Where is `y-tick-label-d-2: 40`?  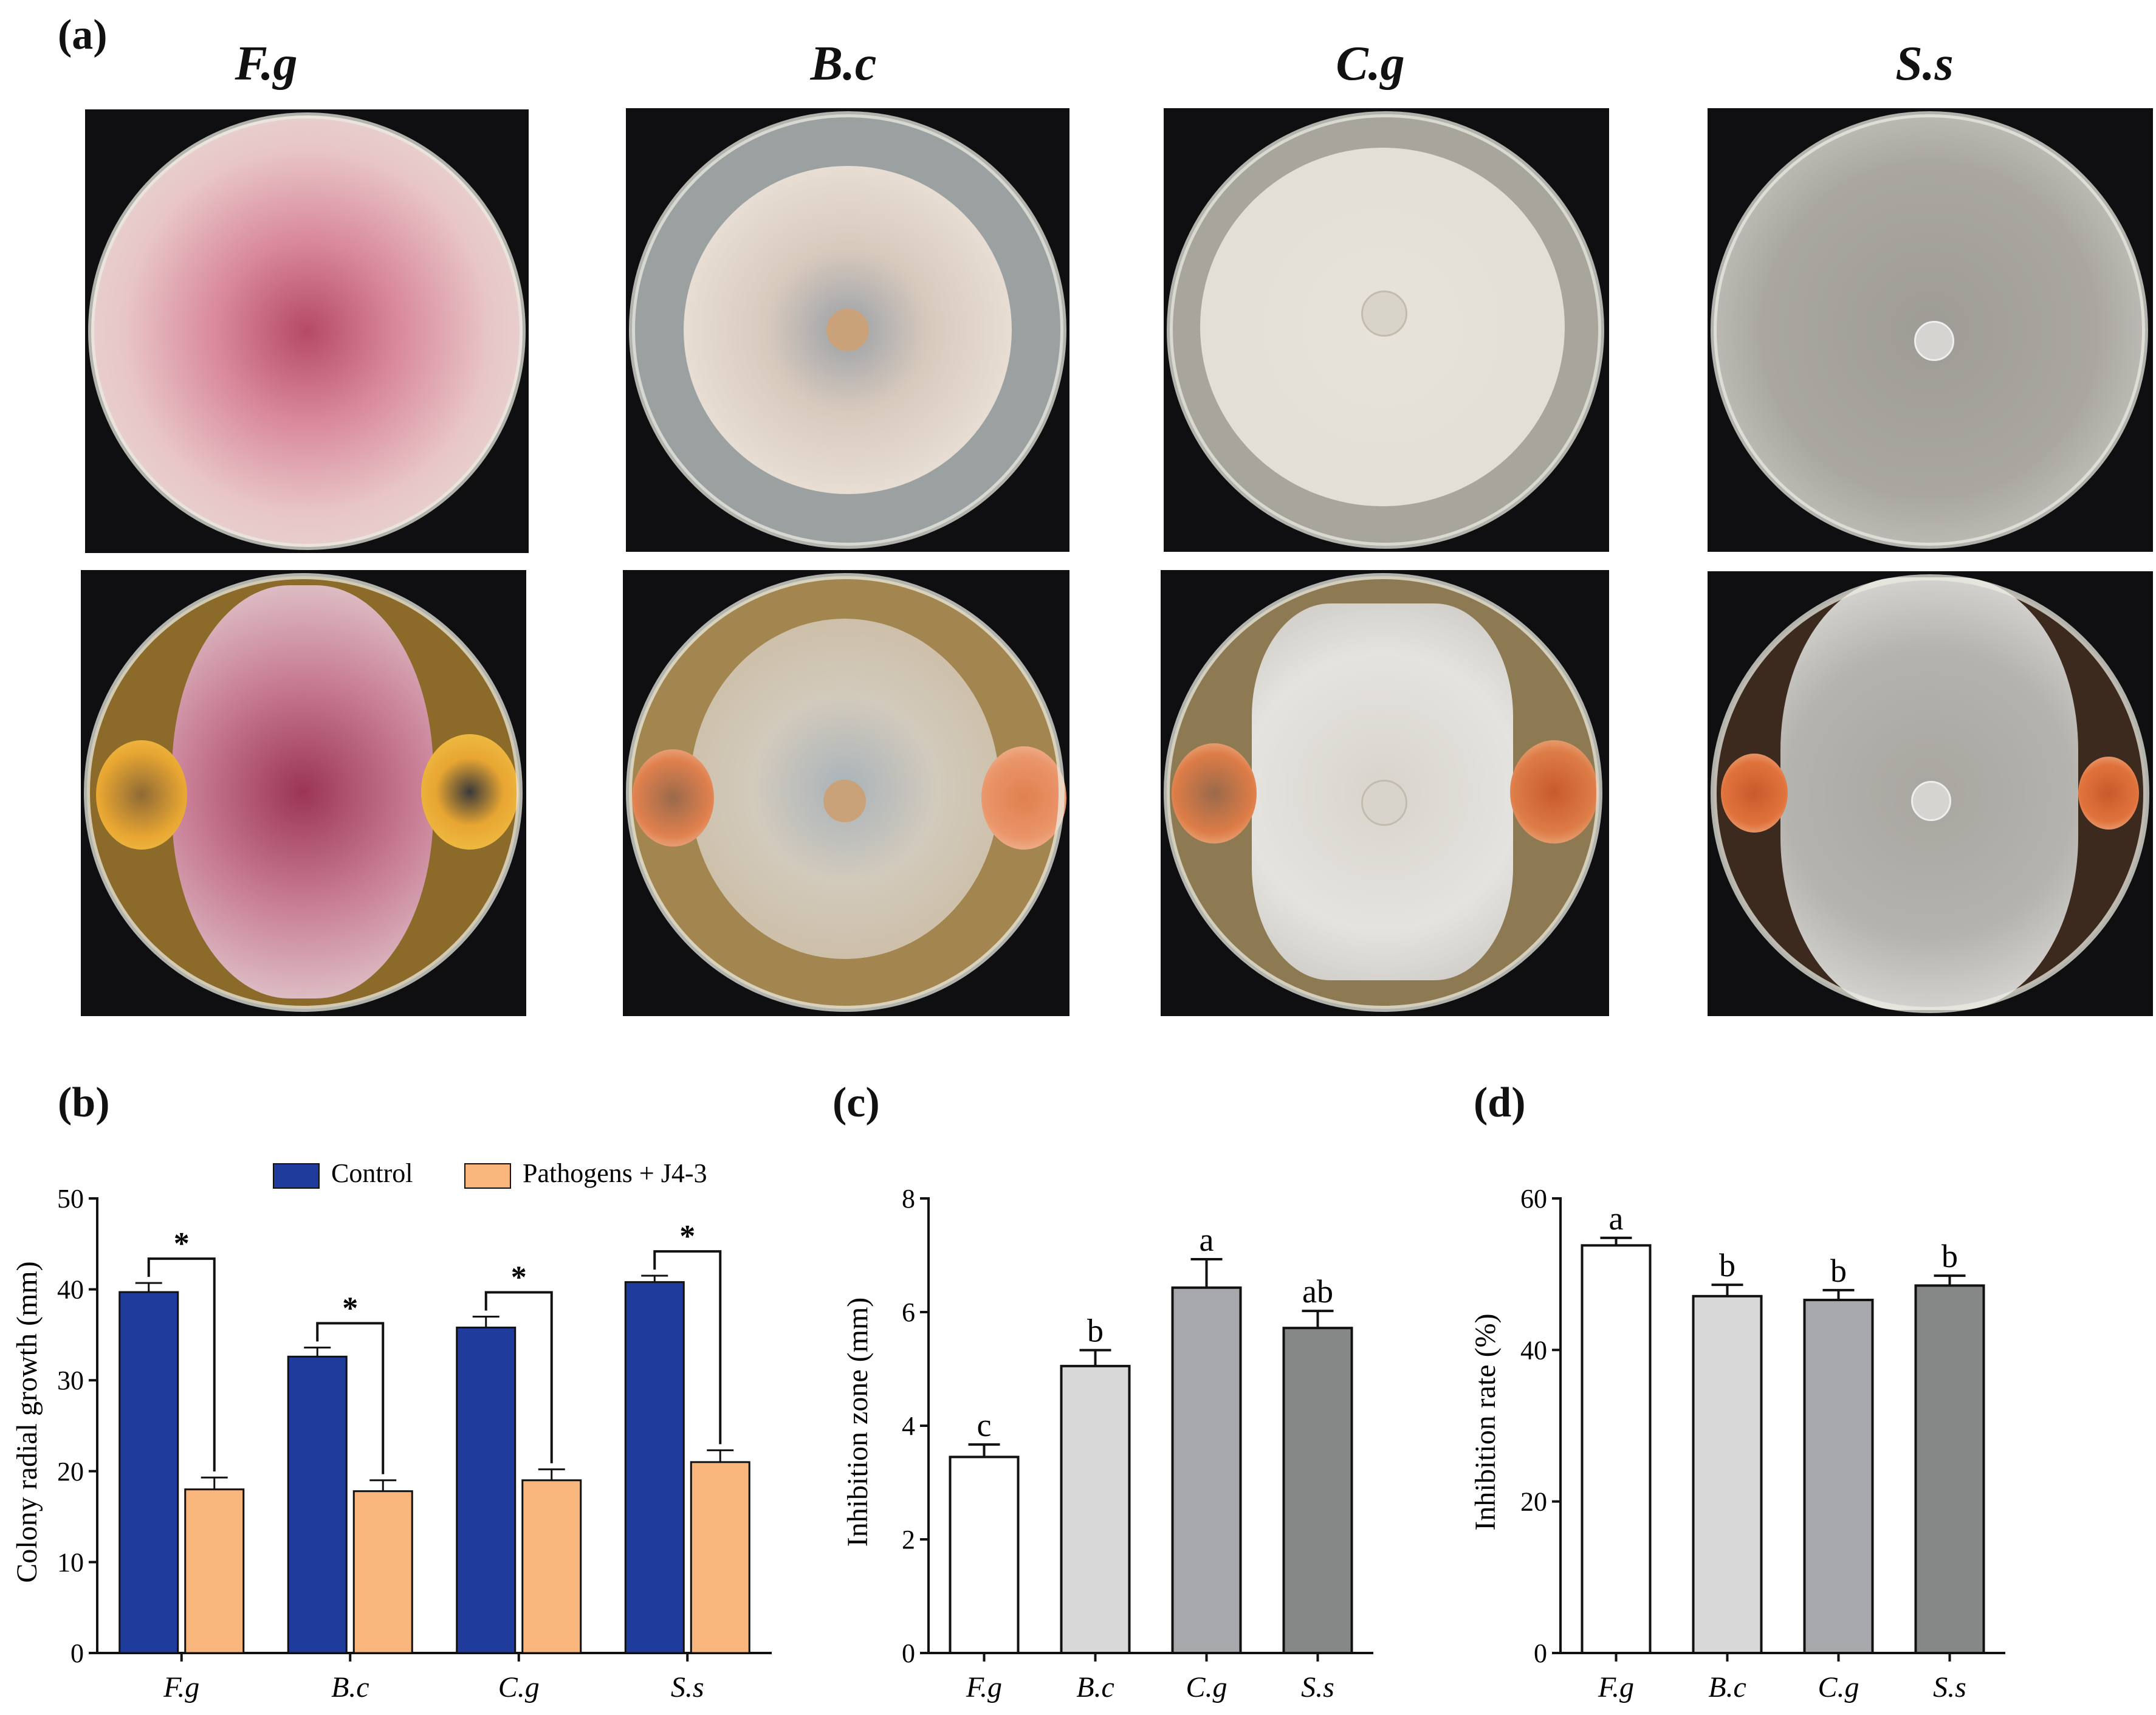 y-tick-label-d-2: 40 is located at coordinates (1533, 1350).